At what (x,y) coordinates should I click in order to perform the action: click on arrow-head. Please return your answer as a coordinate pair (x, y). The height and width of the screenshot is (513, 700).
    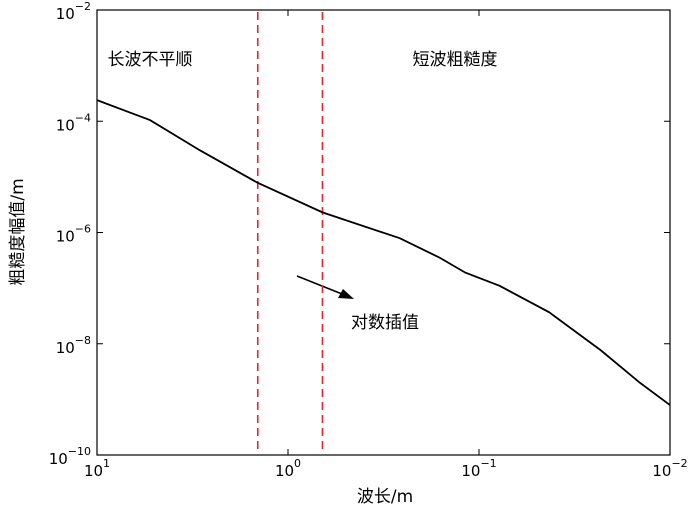
    Looking at the image, I should click on (346, 294).